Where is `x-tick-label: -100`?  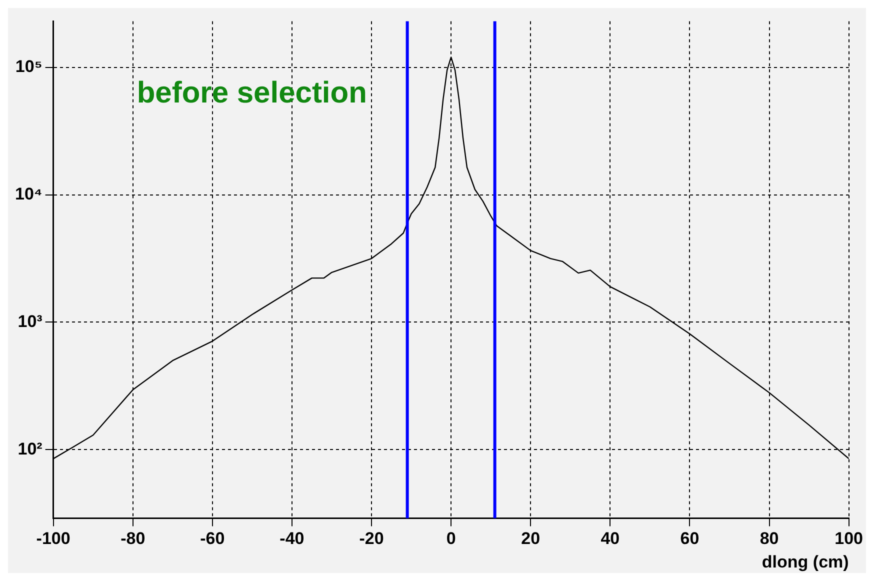 x-tick-label: -100 is located at coordinates (53, 538).